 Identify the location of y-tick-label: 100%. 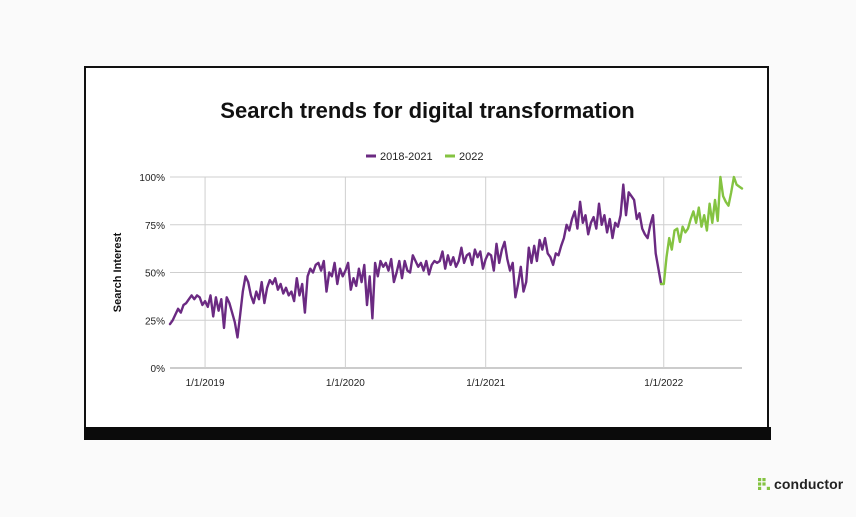
(152, 178).